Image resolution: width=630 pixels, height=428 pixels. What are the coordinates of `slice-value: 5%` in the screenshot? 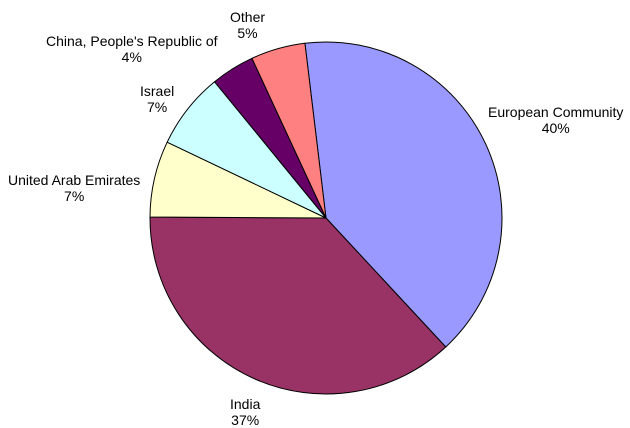 It's located at (247, 33).